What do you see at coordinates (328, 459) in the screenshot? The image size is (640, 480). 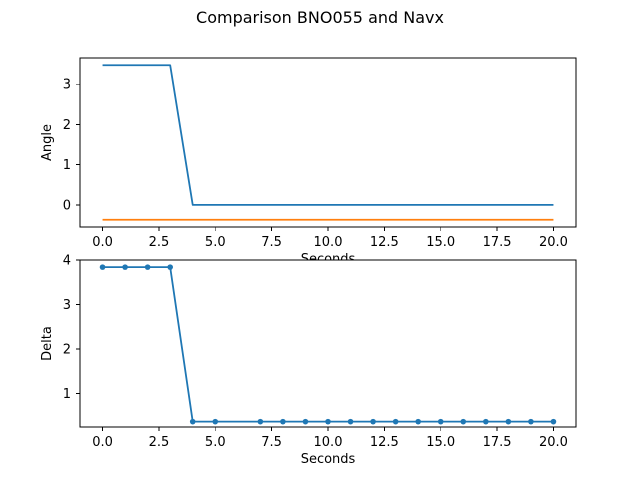 I see `x-axis-label: Seconds` at bounding box center [328, 459].